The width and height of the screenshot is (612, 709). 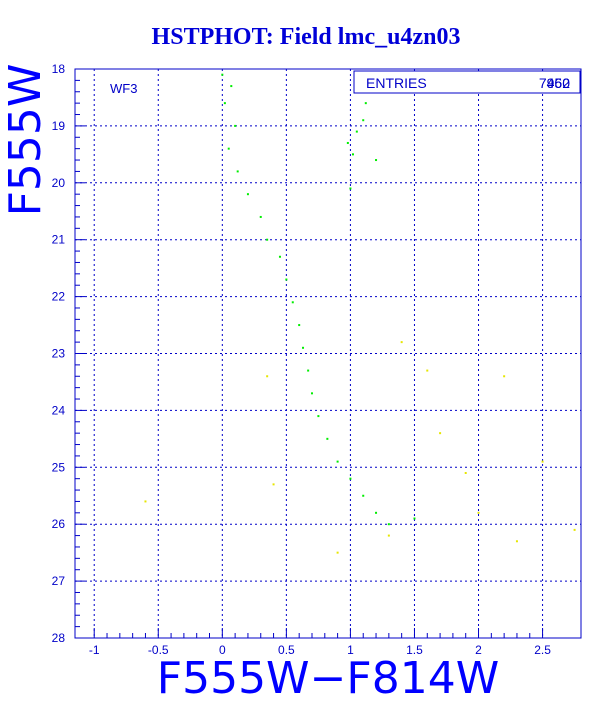 What do you see at coordinates (59, 581) in the screenshot?
I see `y-tick-label: 27` at bounding box center [59, 581].